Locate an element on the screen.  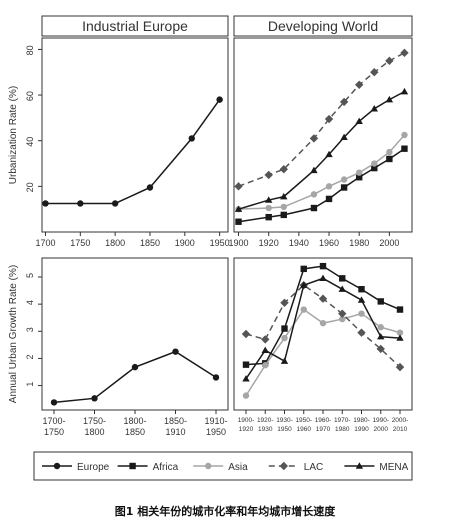
x-tick-label-0-0: 1700 is located at coordinates (45, 243).